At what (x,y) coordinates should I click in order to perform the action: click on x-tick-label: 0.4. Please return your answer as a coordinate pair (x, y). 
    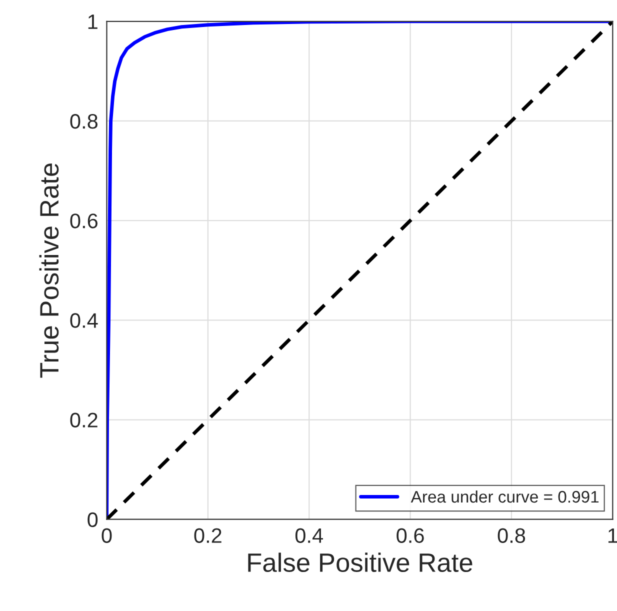
    Looking at the image, I should click on (309, 535).